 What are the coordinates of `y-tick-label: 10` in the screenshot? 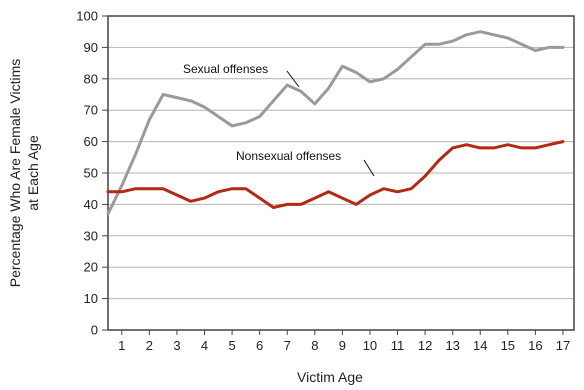 It's located at (91, 298).